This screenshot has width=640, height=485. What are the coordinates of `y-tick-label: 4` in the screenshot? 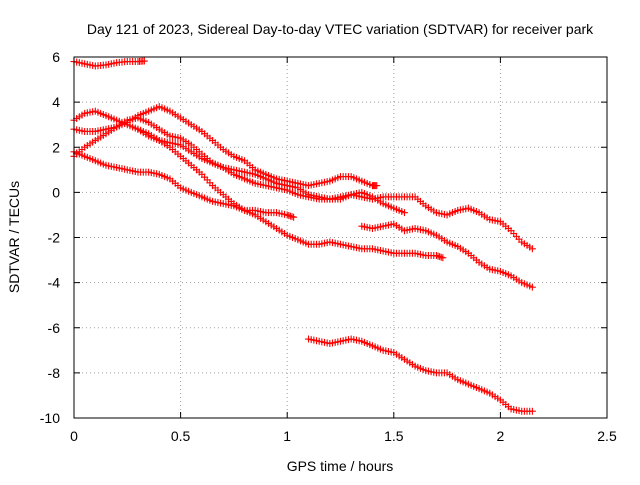 It's located at (56, 102).